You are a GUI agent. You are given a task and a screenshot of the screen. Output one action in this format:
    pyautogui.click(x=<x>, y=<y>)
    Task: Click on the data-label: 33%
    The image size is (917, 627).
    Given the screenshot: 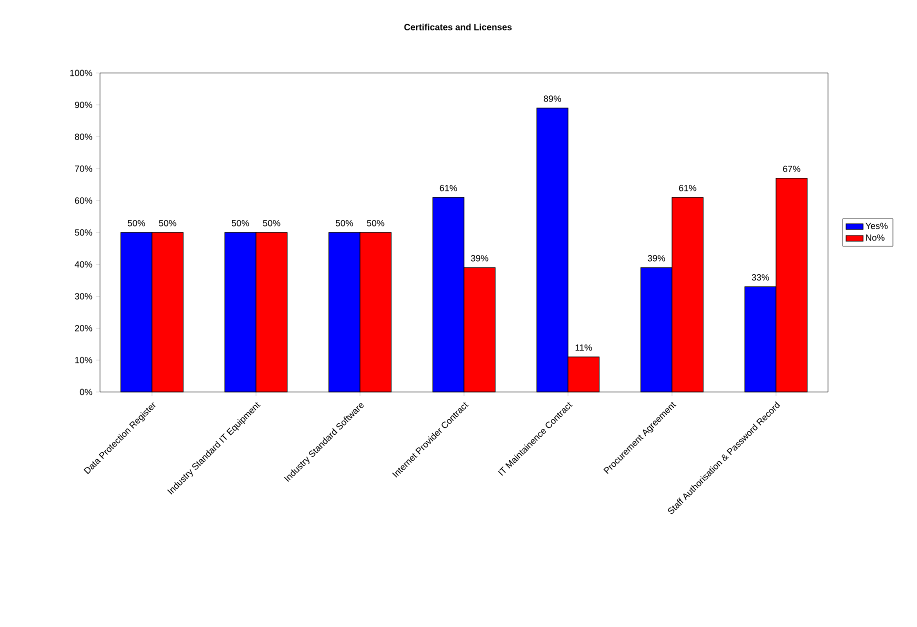 What is the action you would take?
    pyautogui.click(x=761, y=277)
    